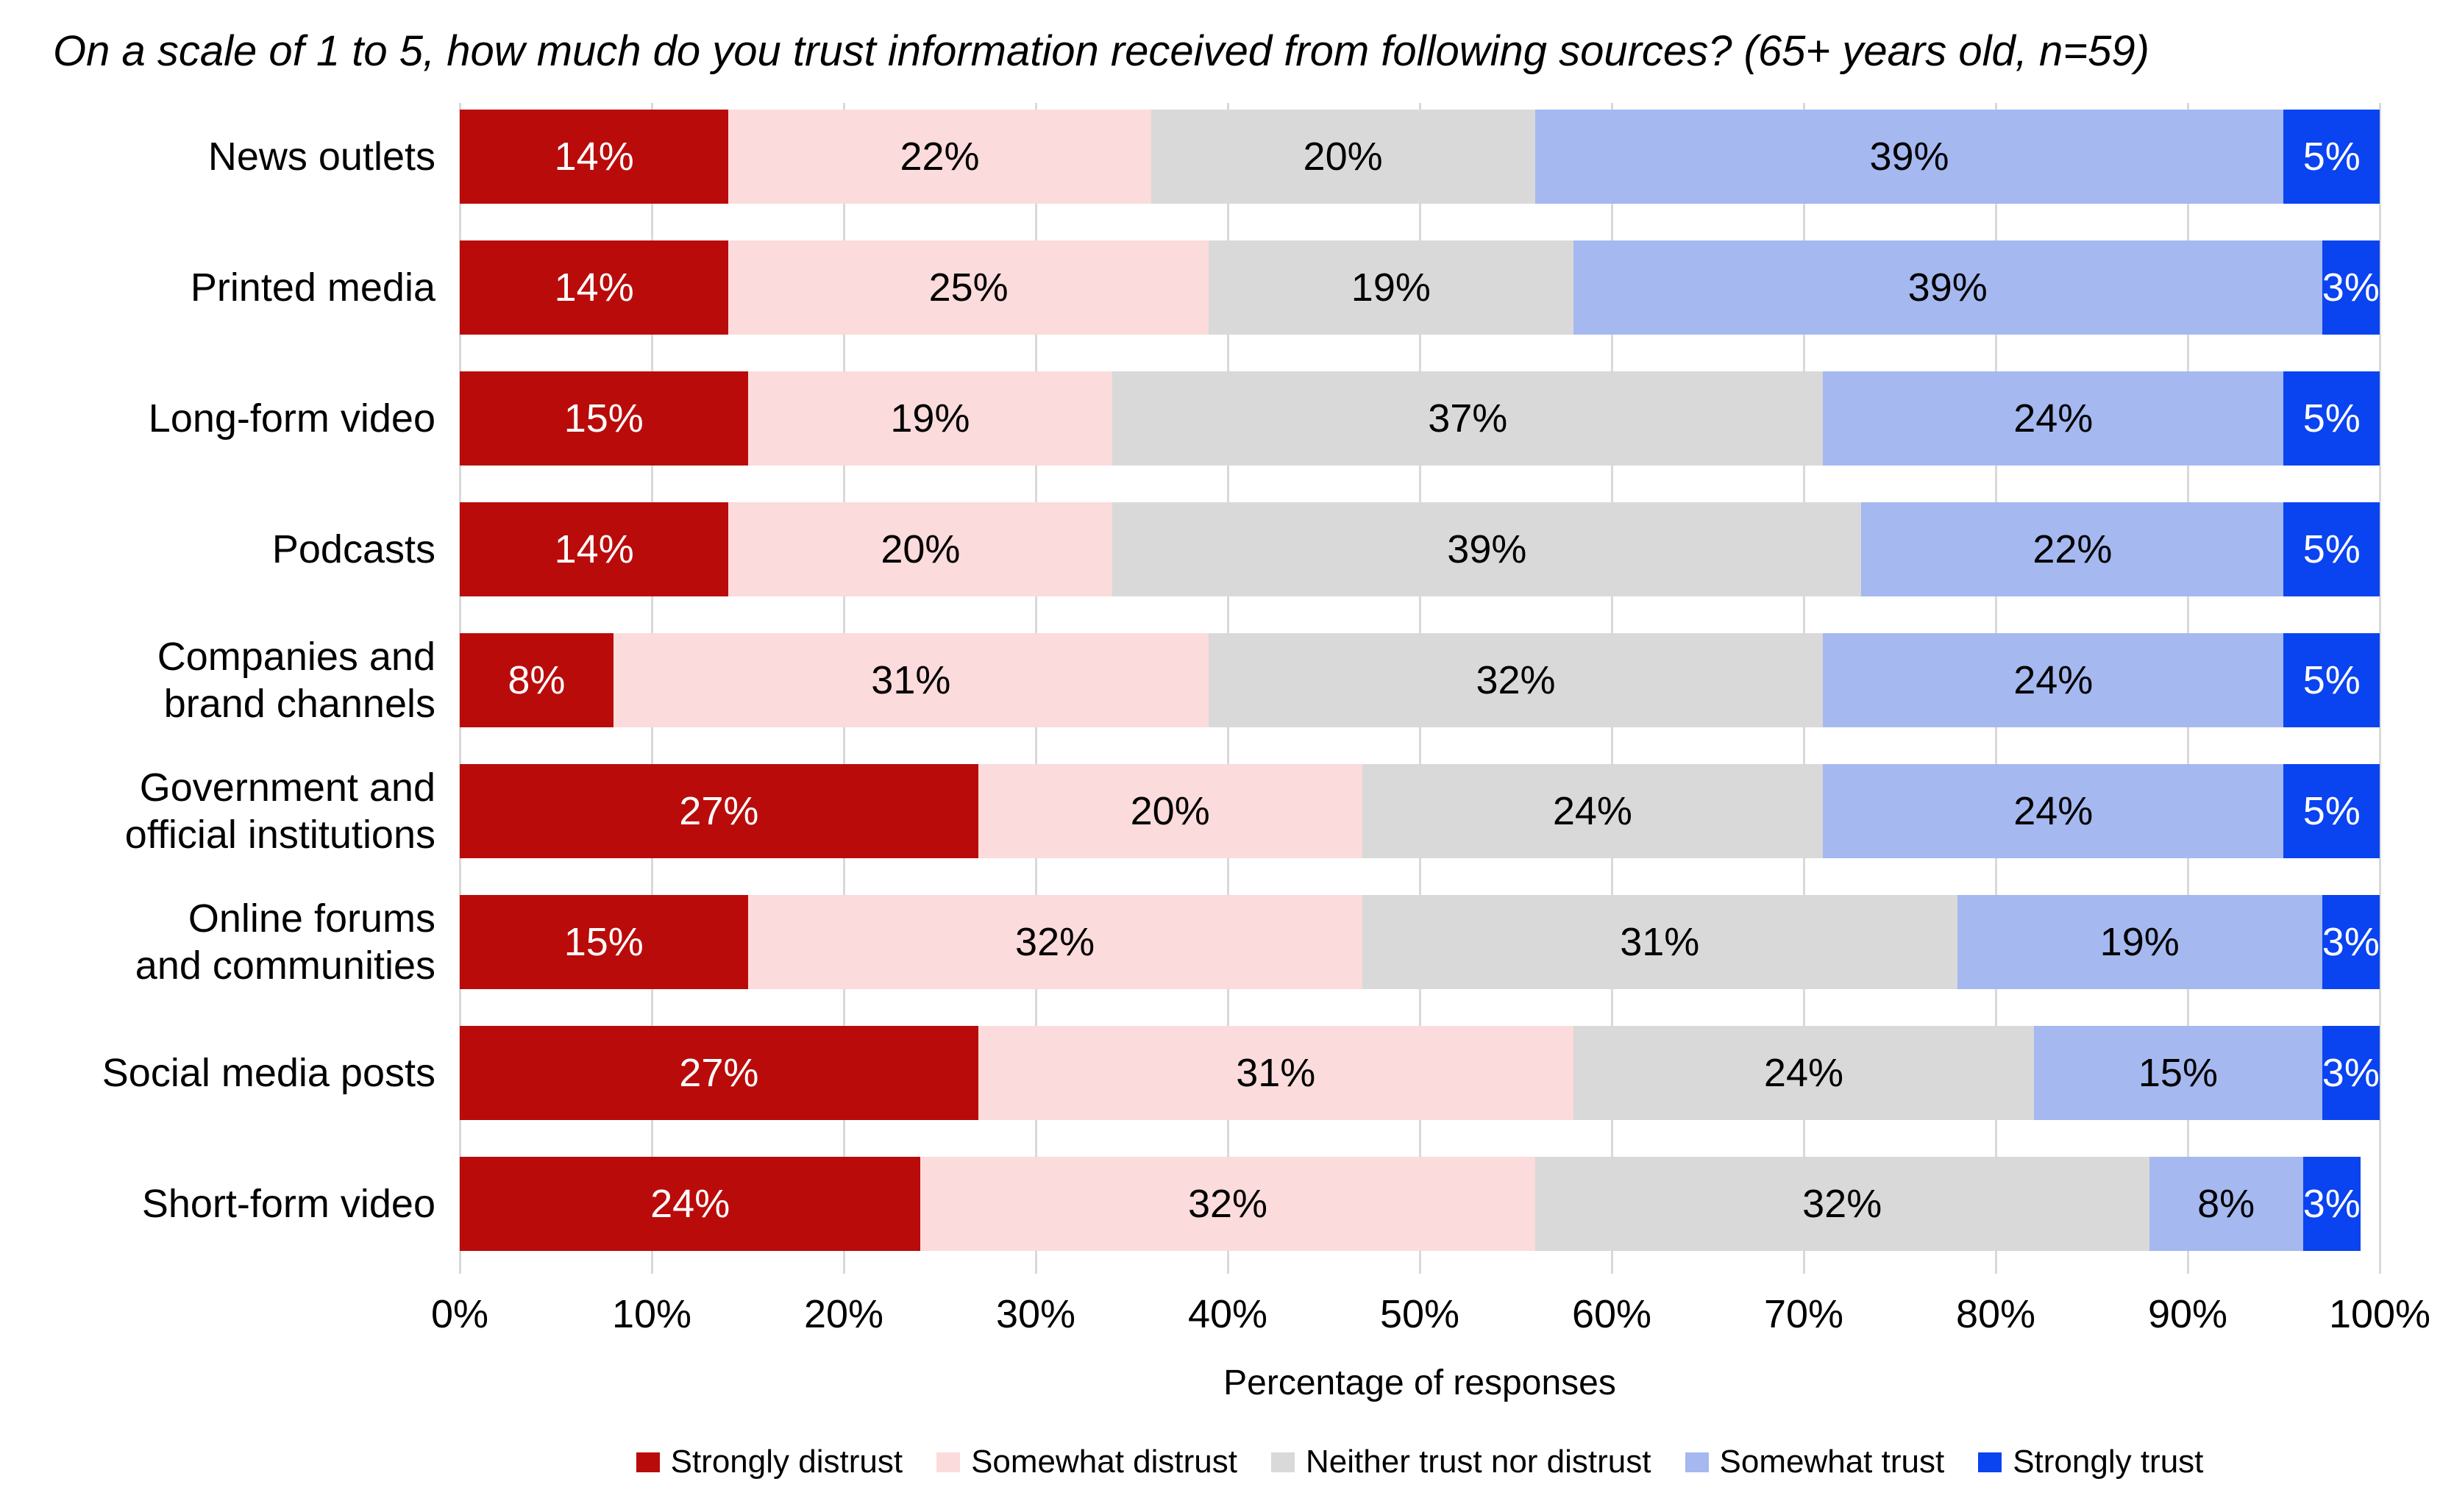 This screenshot has height=1512, width=2454. Describe the element at coordinates (1478, 1462) in the screenshot. I see `legend-label: Neither trust nor distrust` at that location.